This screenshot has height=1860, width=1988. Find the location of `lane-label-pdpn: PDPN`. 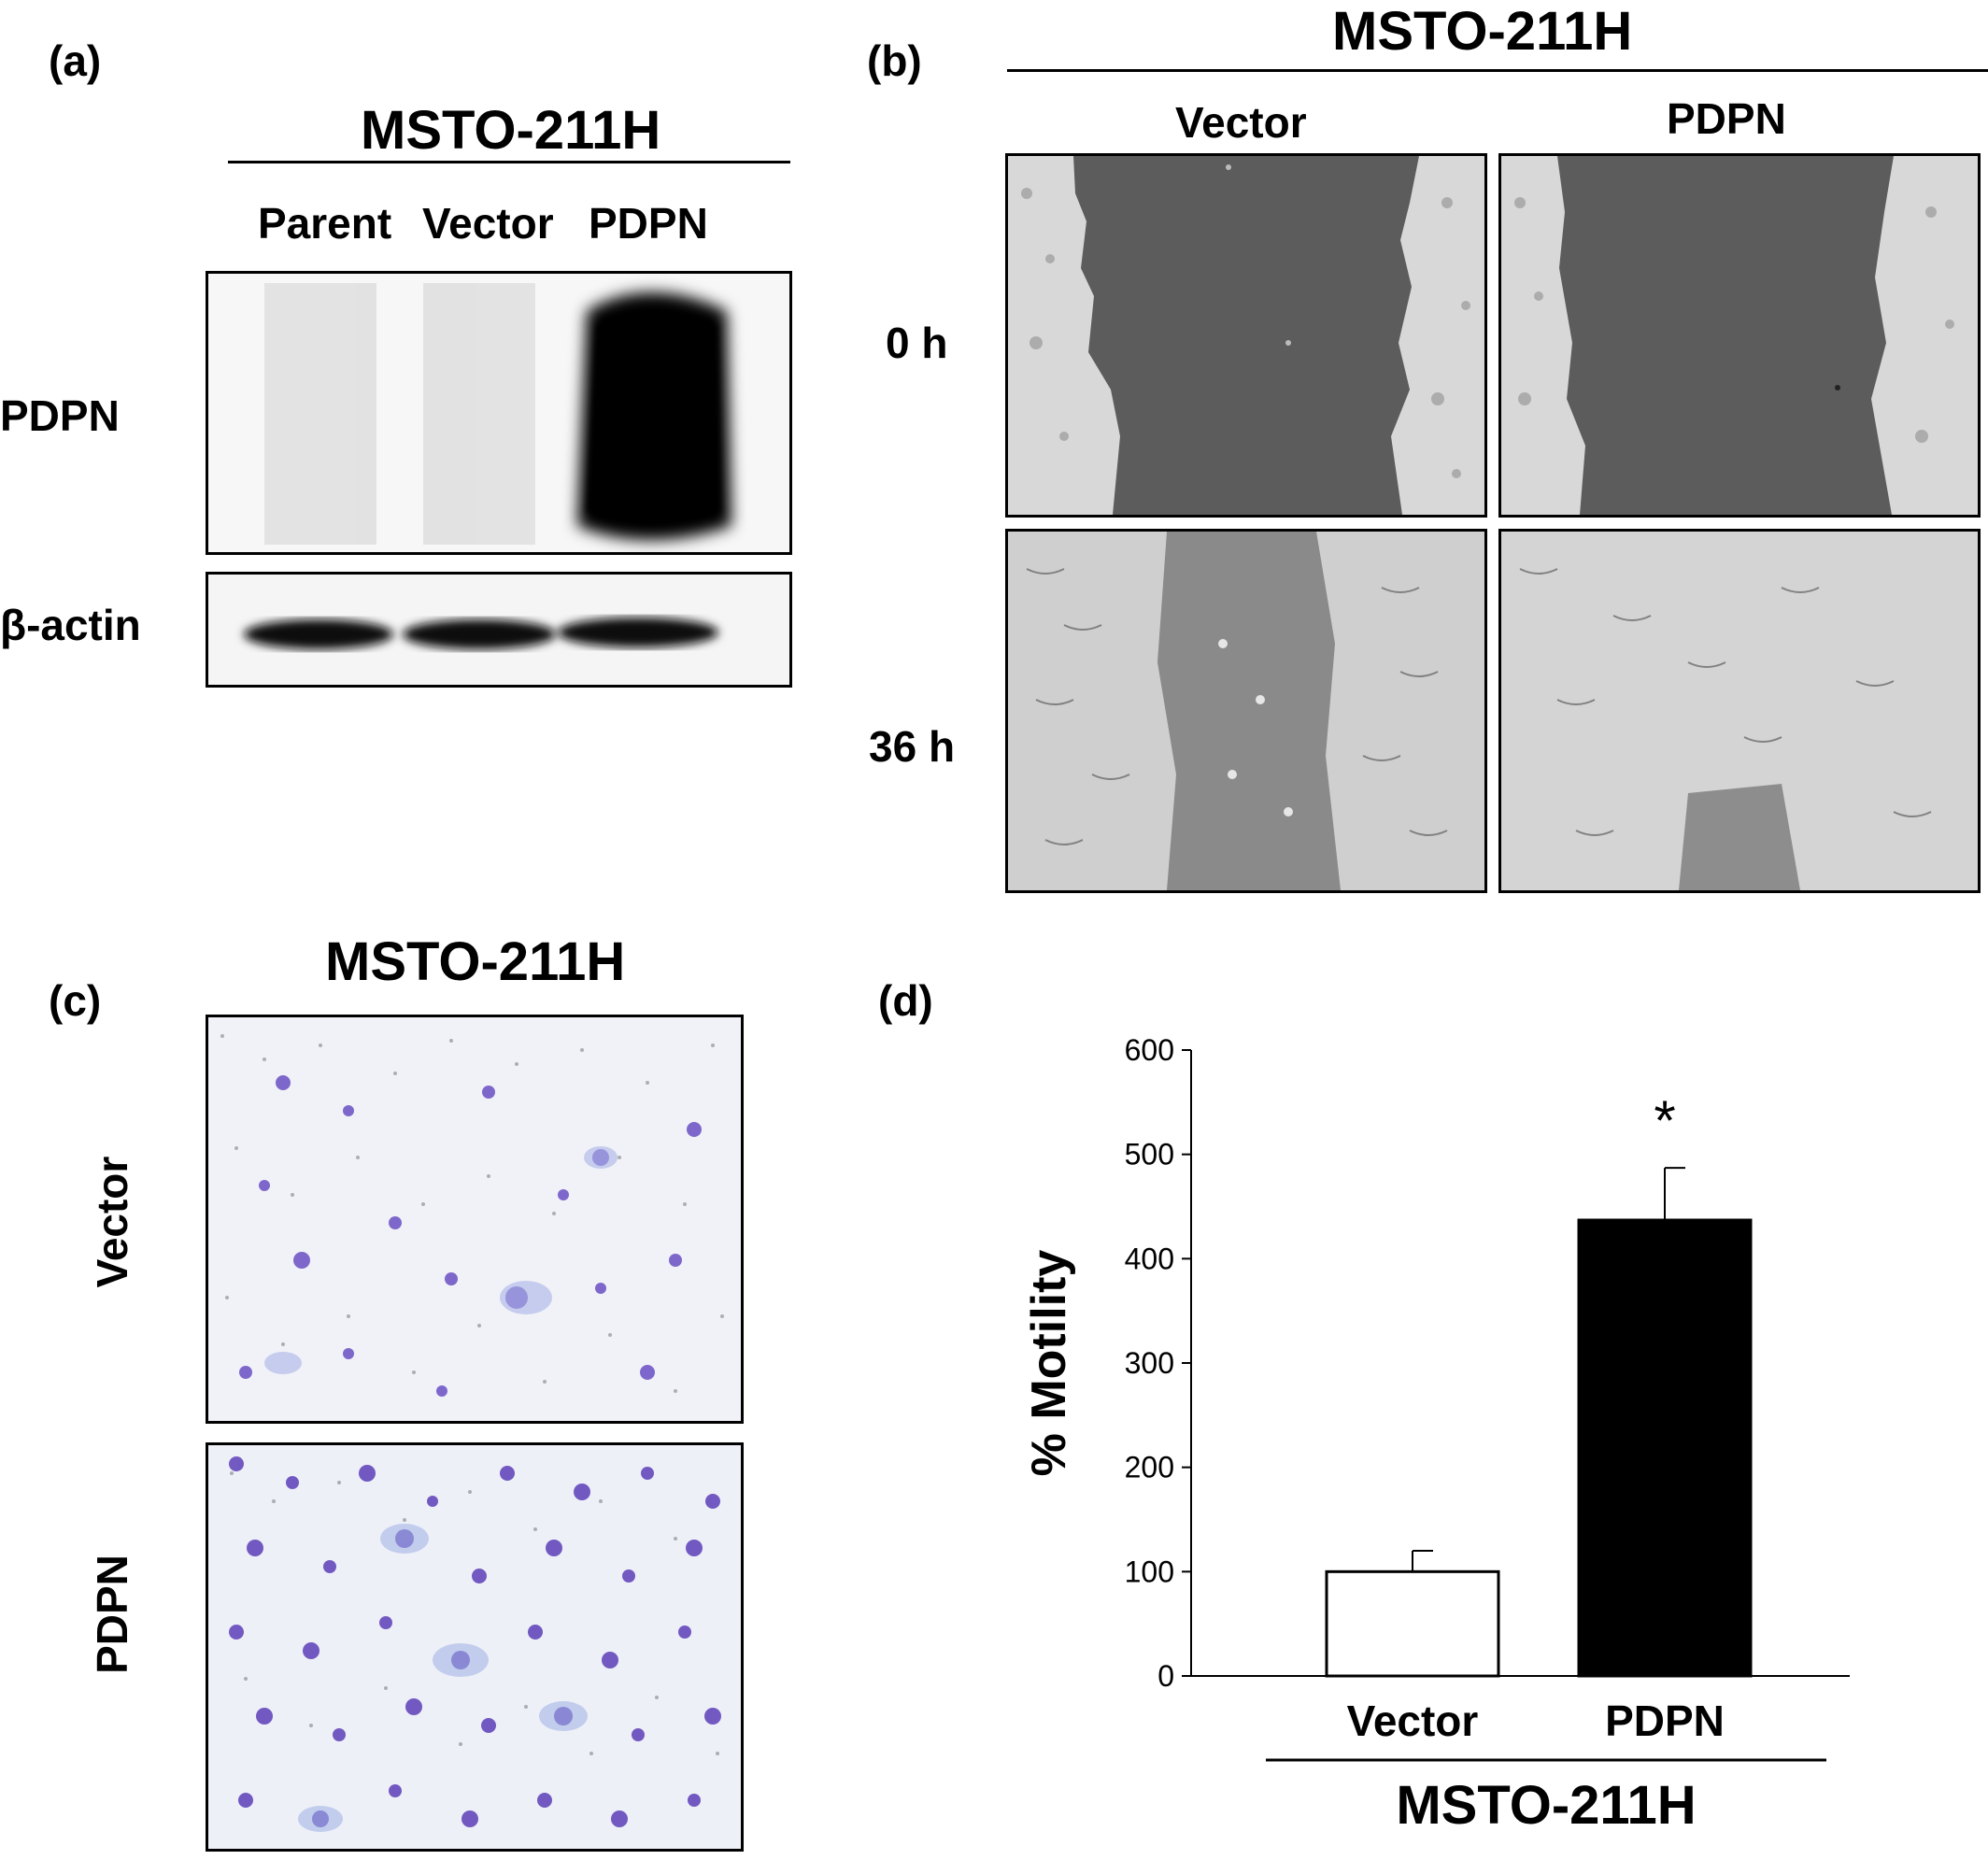

lane-label-pdpn: PDPN is located at coordinates (648, 223).